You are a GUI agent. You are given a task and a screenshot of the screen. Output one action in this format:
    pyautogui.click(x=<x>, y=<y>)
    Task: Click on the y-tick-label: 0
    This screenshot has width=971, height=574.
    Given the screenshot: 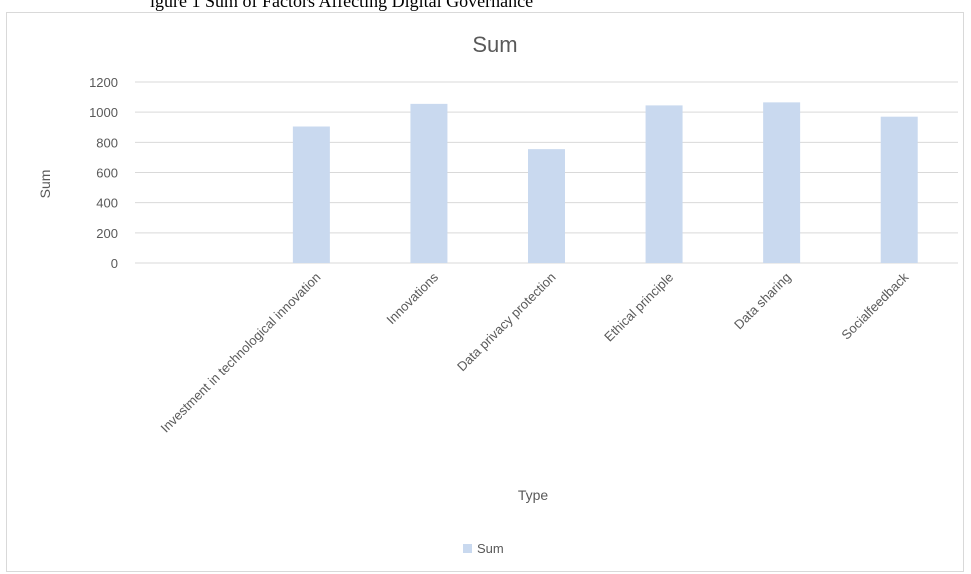 What is the action you would take?
    pyautogui.click(x=114, y=263)
    